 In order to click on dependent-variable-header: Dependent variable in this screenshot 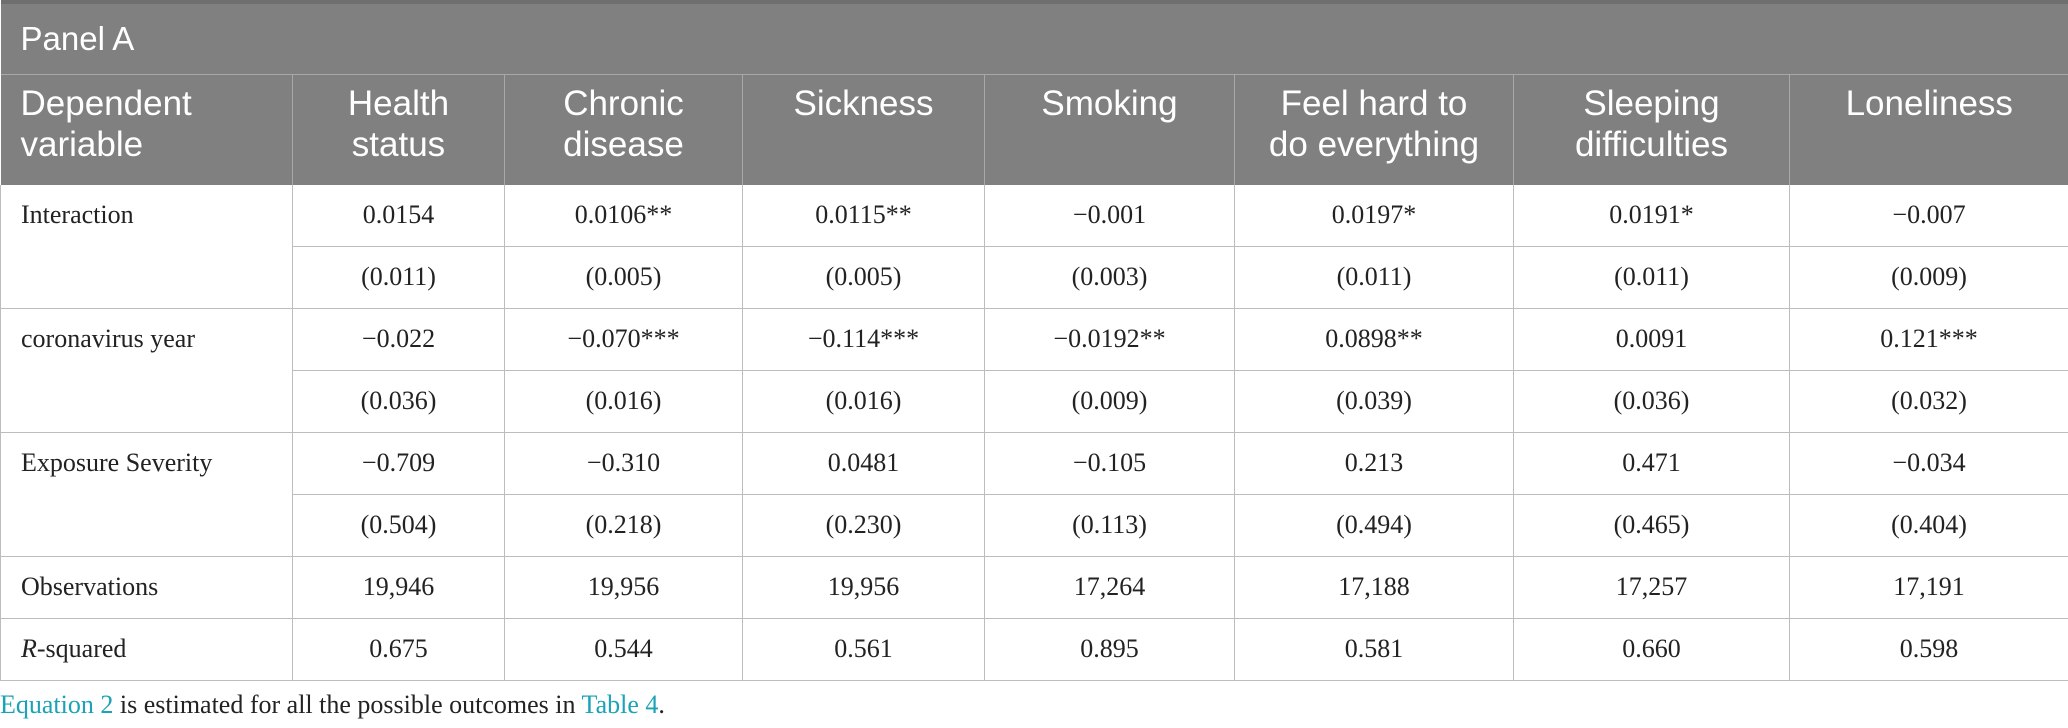, I will do `click(146, 129)`.